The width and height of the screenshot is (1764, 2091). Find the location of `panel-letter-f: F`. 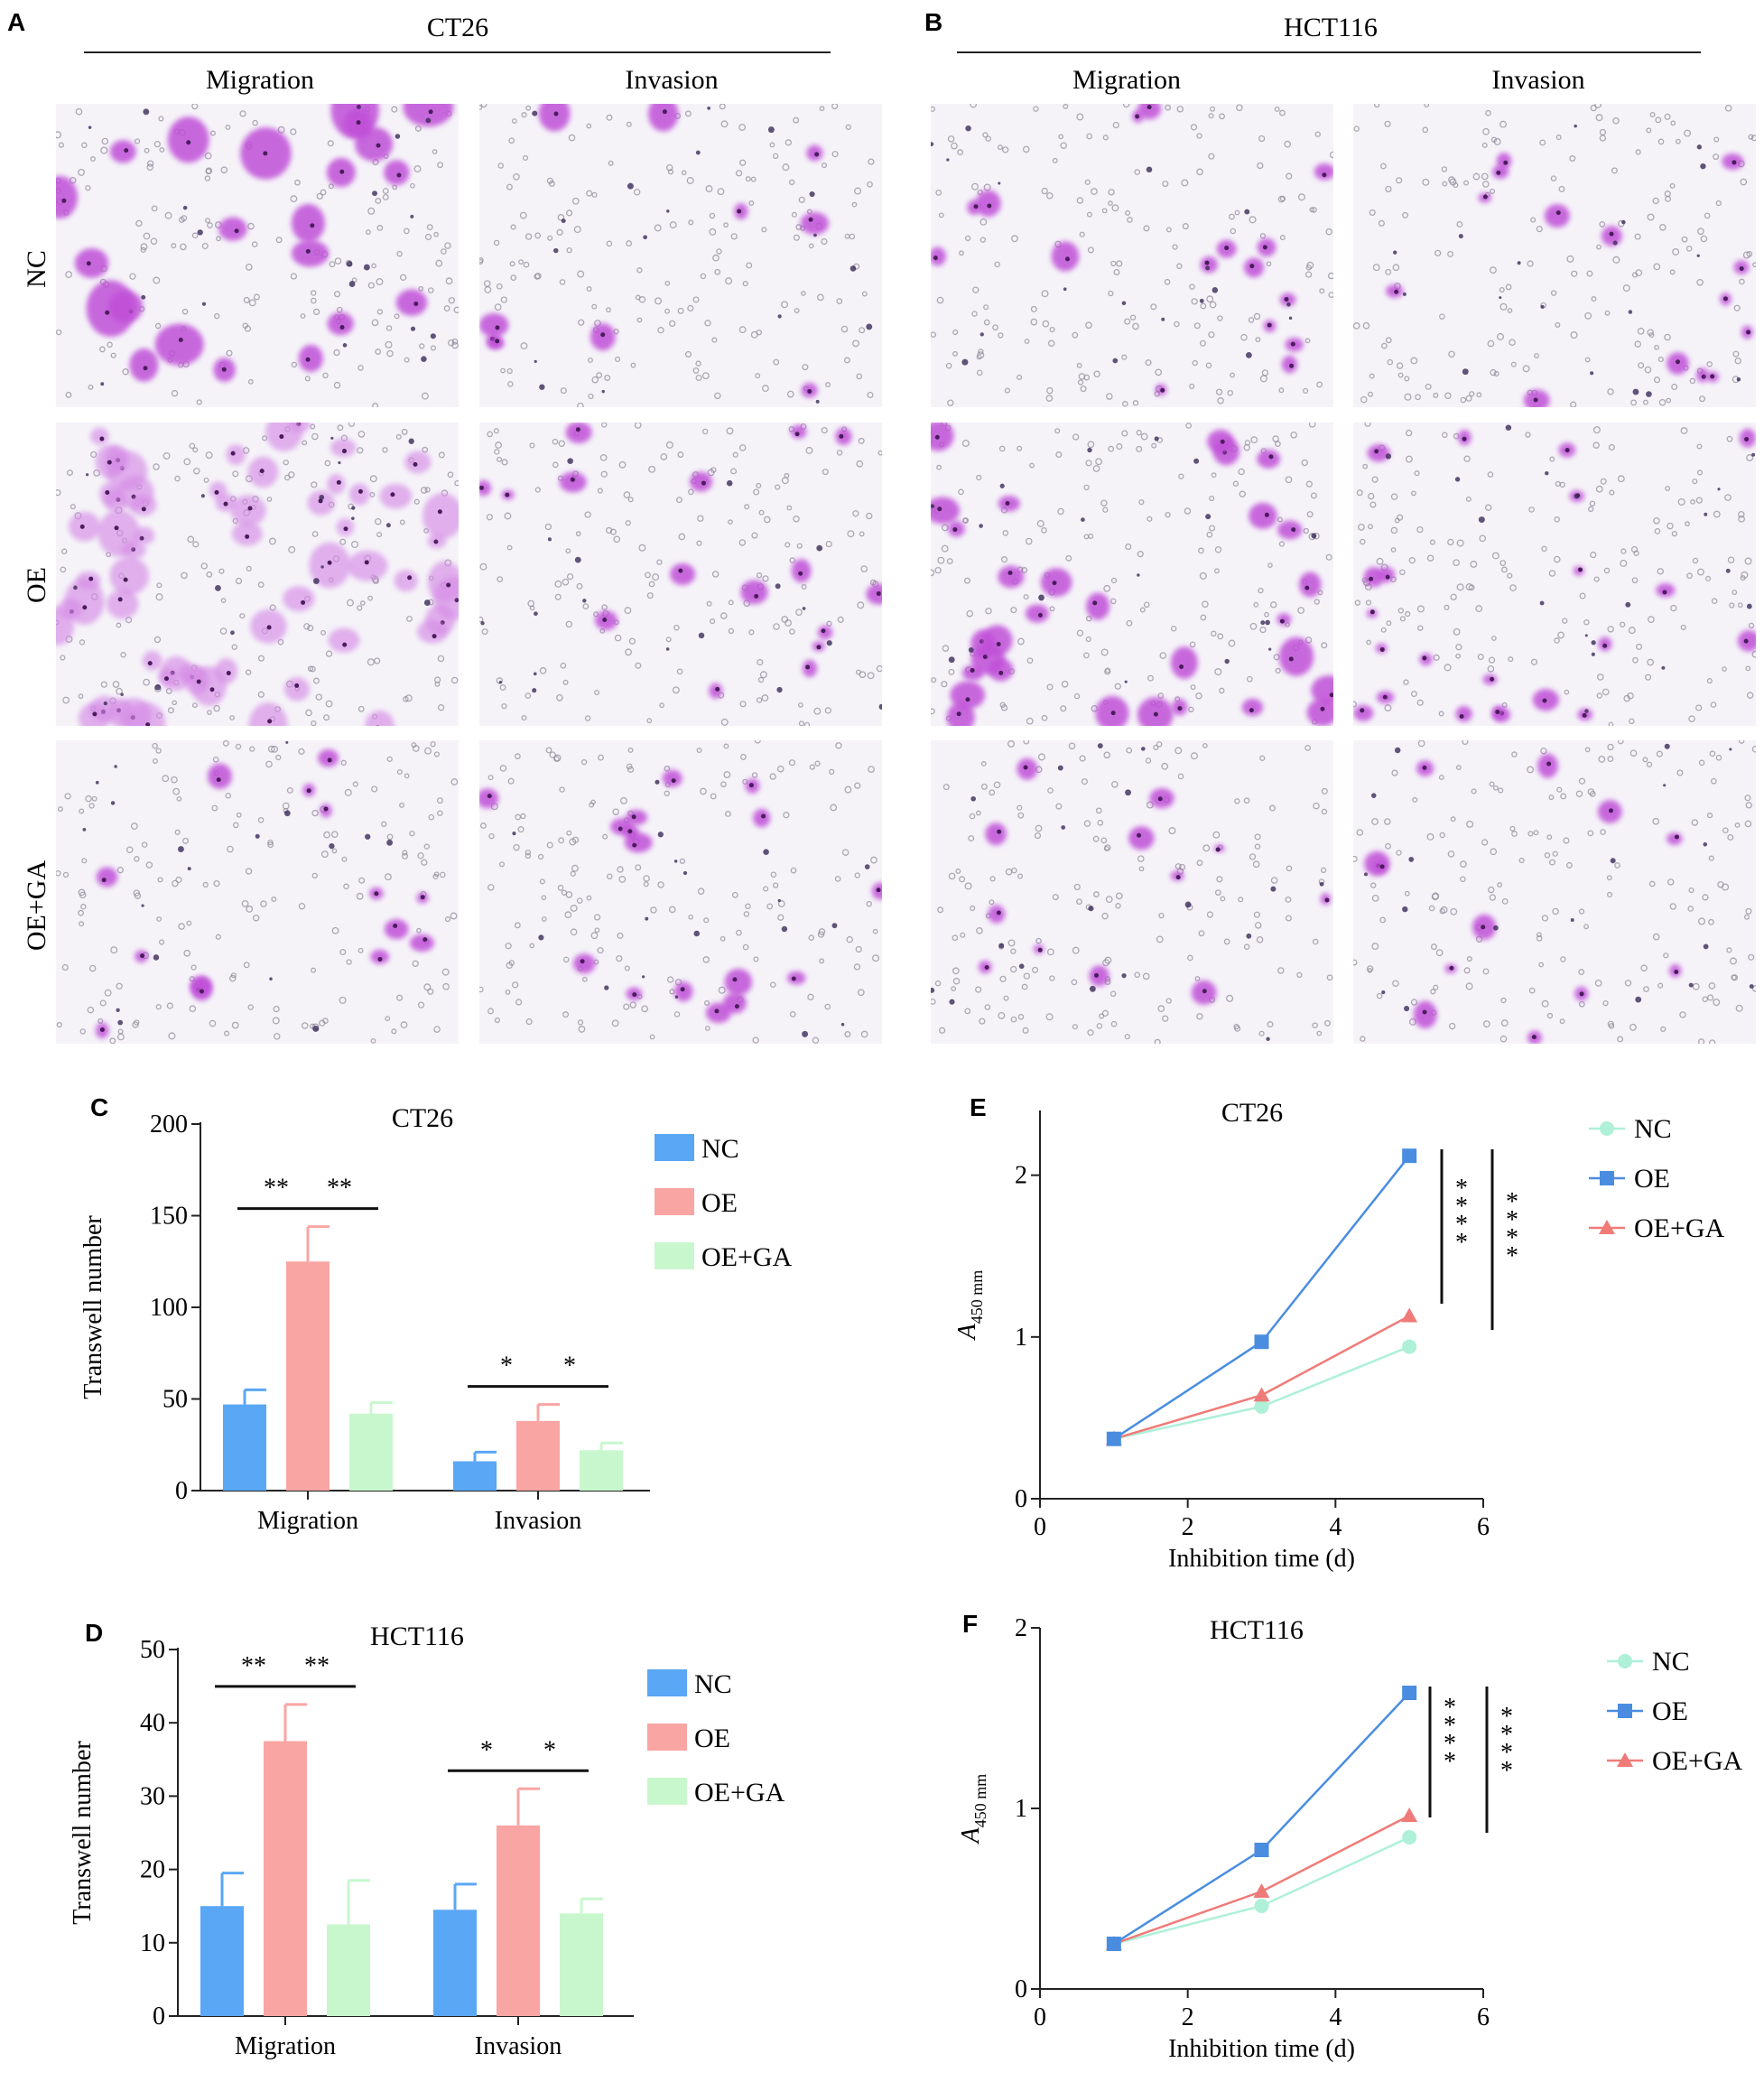

panel-letter-f: F is located at coordinates (970, 1624).